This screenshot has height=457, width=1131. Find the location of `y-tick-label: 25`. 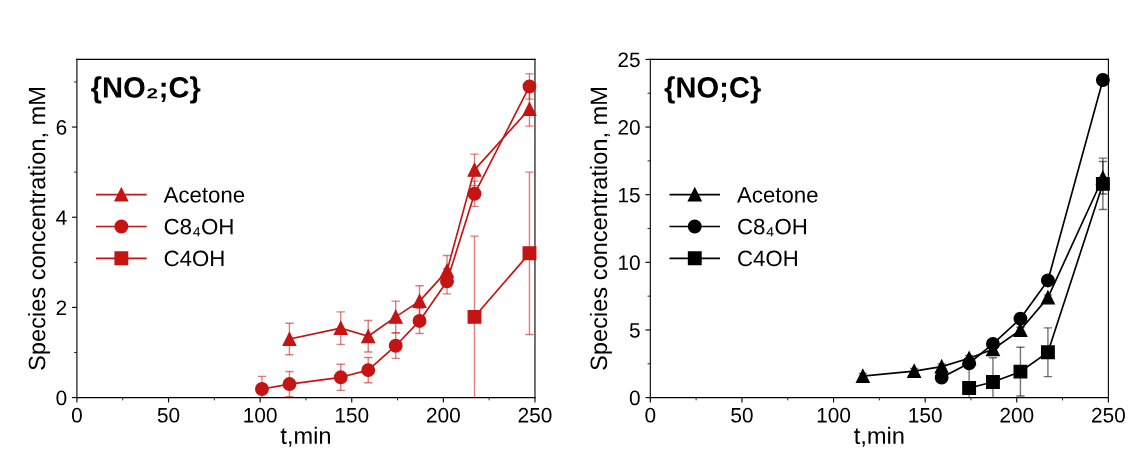

y-tick-label: 25 is located at coordinates (629, 60).